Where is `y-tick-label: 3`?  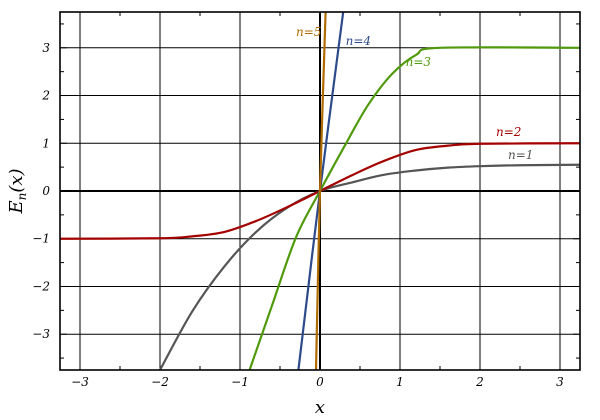 y-tick-label: 3 is located at coordinates (46, 48).